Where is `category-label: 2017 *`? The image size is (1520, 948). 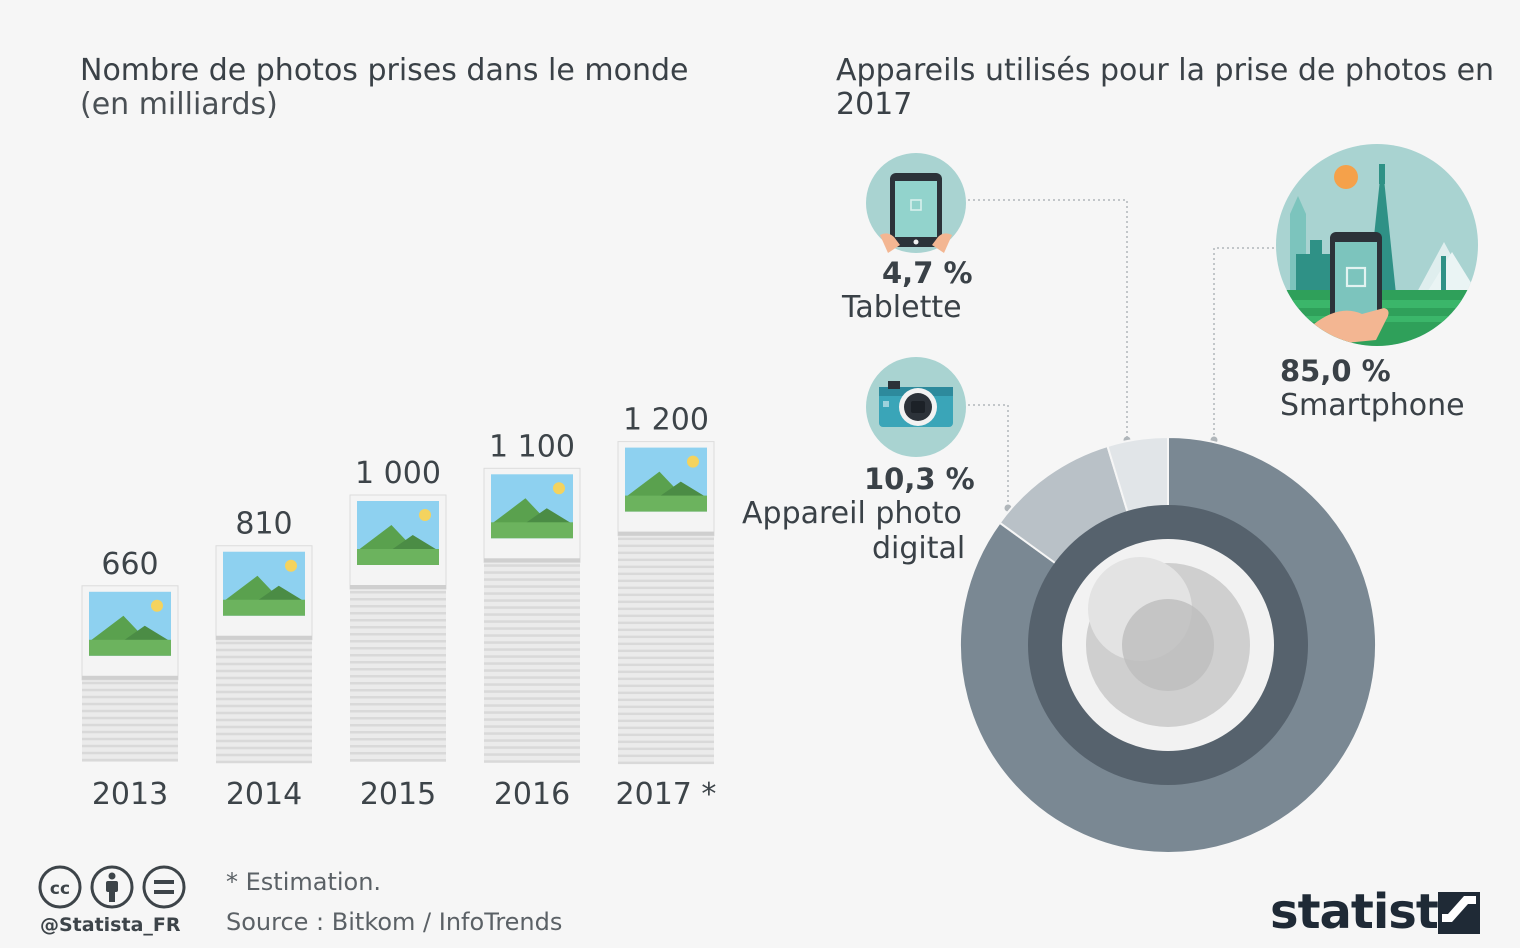
category-label: 2017 * is located at coordinates (666, 794).